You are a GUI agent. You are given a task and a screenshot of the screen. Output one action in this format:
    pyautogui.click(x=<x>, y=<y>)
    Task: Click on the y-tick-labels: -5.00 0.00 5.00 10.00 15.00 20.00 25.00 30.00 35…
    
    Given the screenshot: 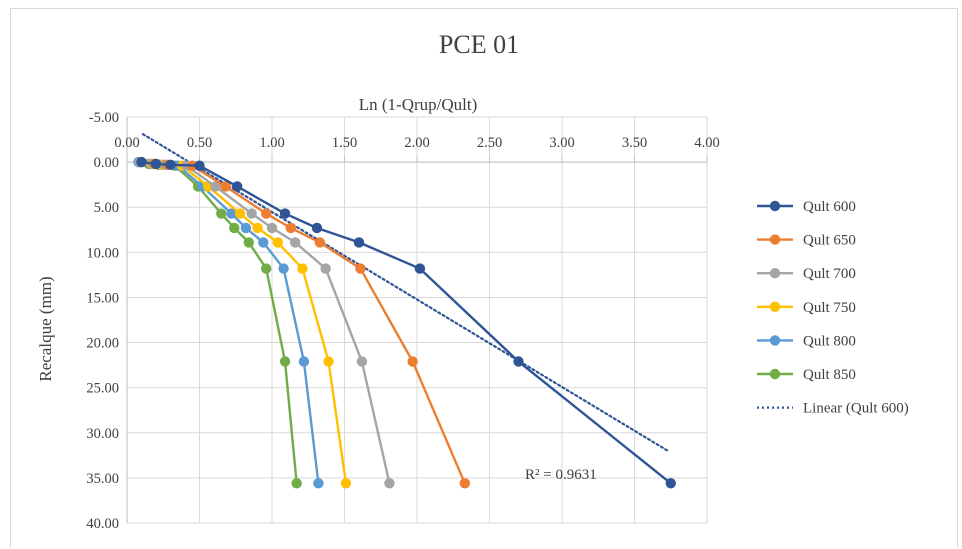 What is the action you would take?
    pyautogui.click(x=102, y=321)
    